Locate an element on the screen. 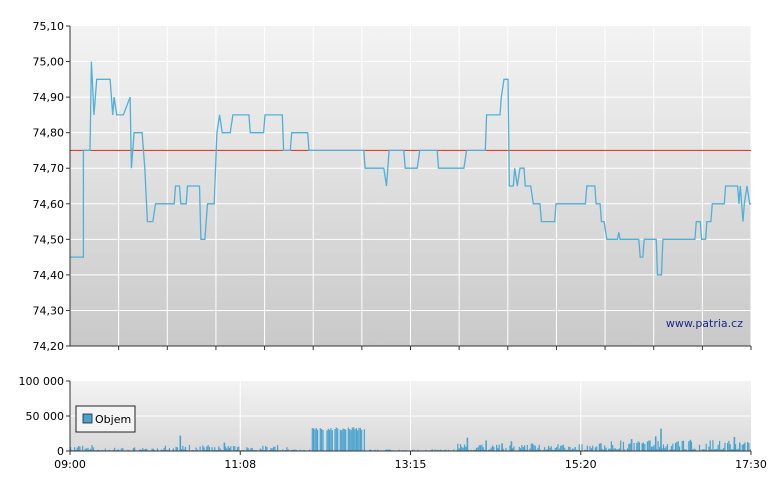 This screenshot has width=780, height=490. volume-bars is located at coordinates (410, 439).